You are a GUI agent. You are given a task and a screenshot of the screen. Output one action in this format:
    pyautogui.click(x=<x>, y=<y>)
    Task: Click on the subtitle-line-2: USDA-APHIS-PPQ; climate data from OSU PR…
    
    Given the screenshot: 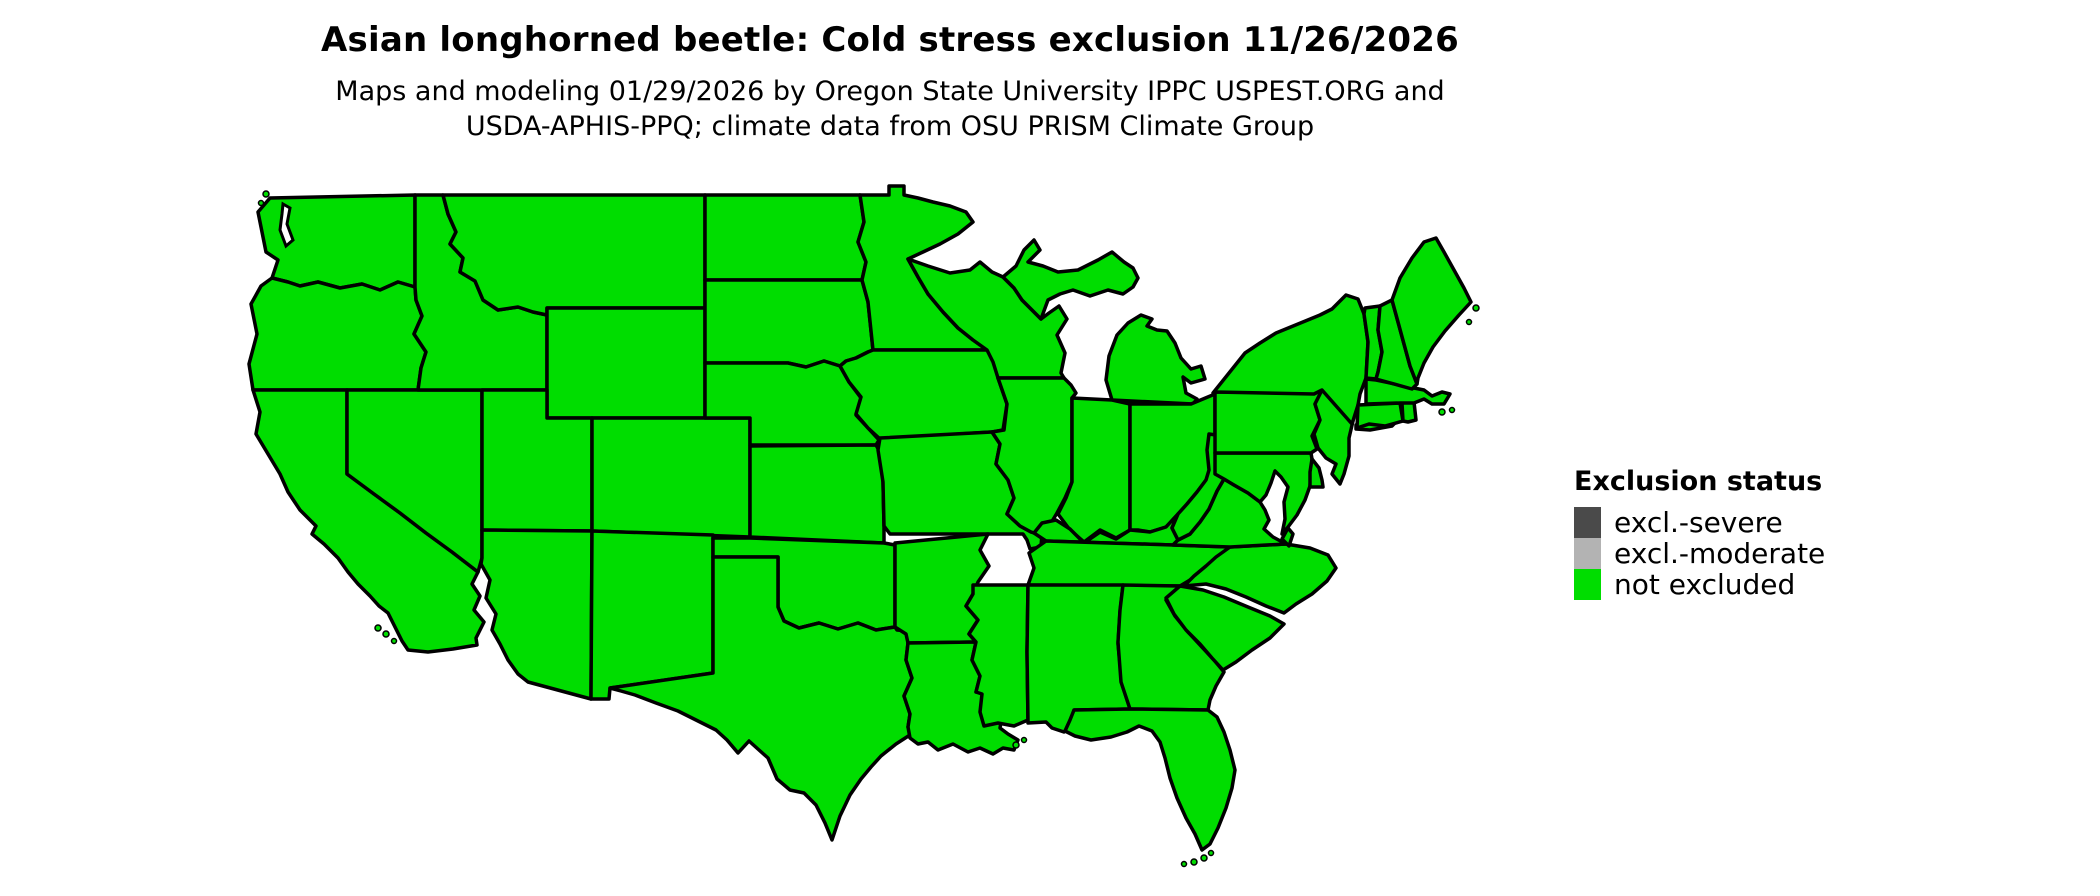 What is the action you would take?
    pyautogui.click(x=890, y=126)
    